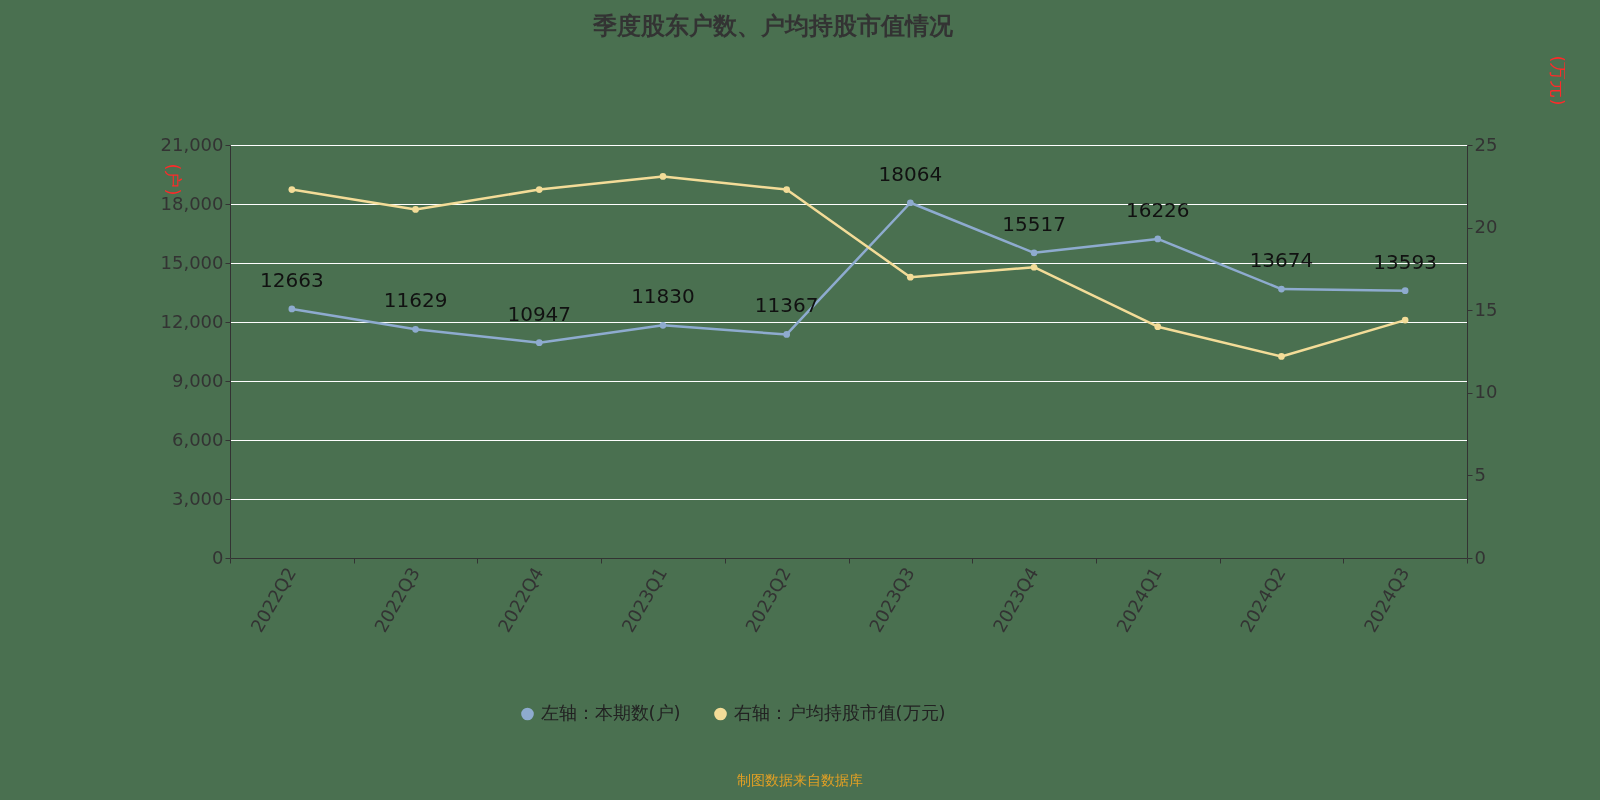  What do you see at coordinates (1486, 392) in the screenshot?
I see `y2-tick-label: 10` at bounding box center [1486, 392].